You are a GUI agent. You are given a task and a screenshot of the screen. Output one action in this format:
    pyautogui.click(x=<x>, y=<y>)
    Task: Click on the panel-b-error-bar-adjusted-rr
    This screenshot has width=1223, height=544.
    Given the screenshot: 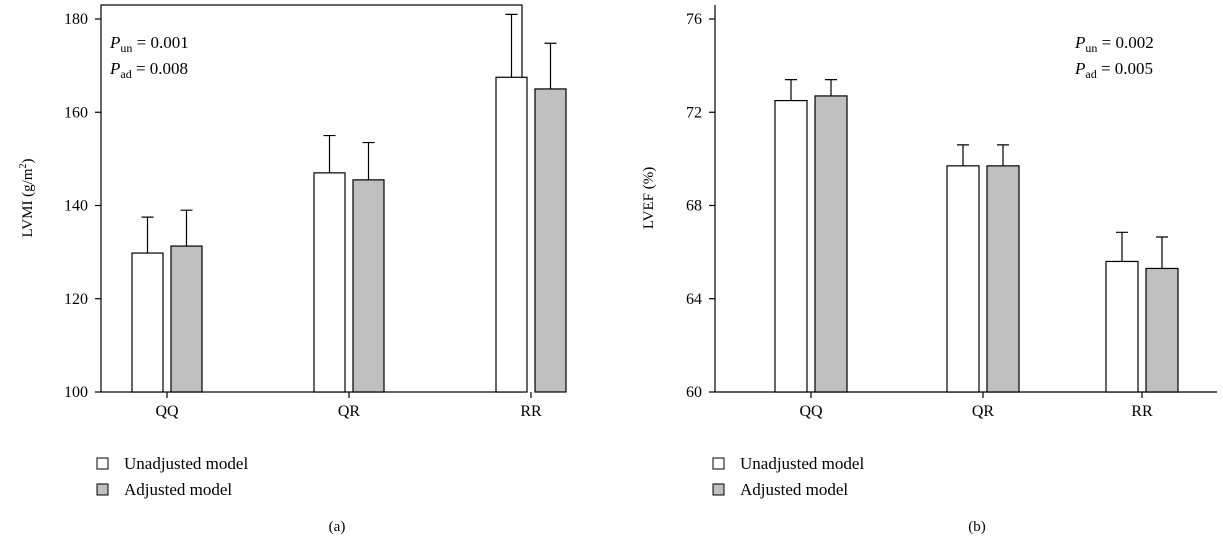 What is the action you would take?
    pyautogui.click(x=1162, y=252)
    